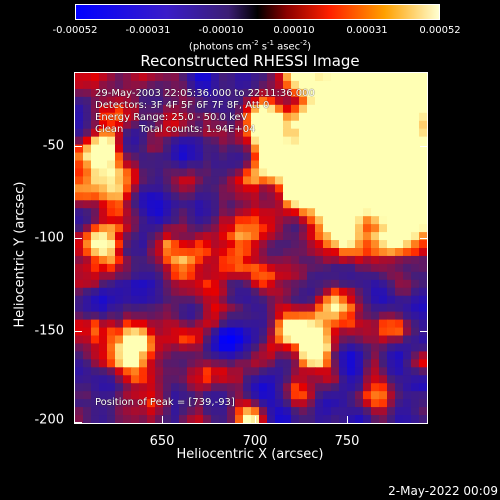 This screenshot has height=500, width=500. Describe the element at coordinates (443, 491) in the screenshot. I see `footer-date: 2-May-2022 00:09` at that location.